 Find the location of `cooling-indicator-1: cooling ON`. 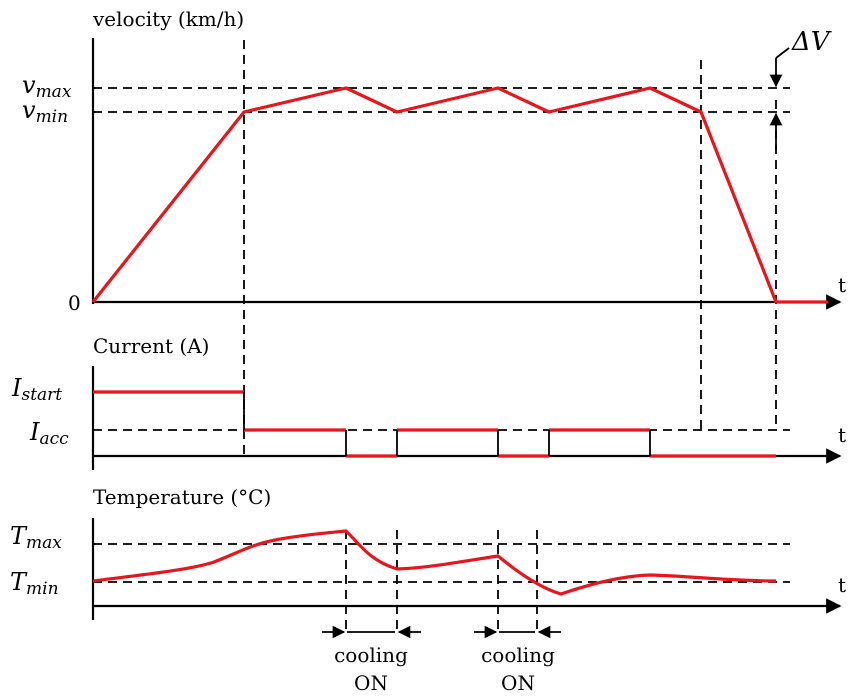

cooling-indicator-1: cooling ON is located at coordinates (371, 660).